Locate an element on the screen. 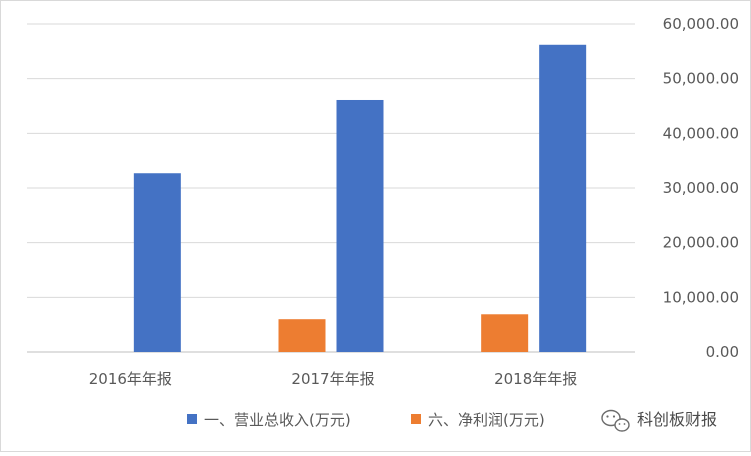  x-category-label: 2017年年报 is located at coordinates (332, 379).